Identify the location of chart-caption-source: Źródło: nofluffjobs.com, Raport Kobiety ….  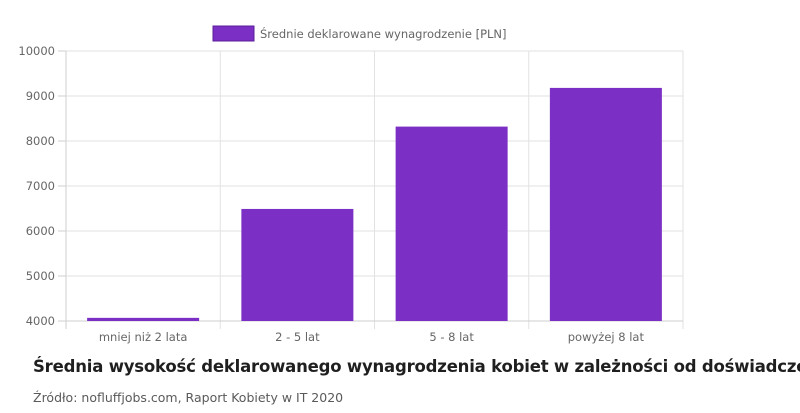
(188, 397).